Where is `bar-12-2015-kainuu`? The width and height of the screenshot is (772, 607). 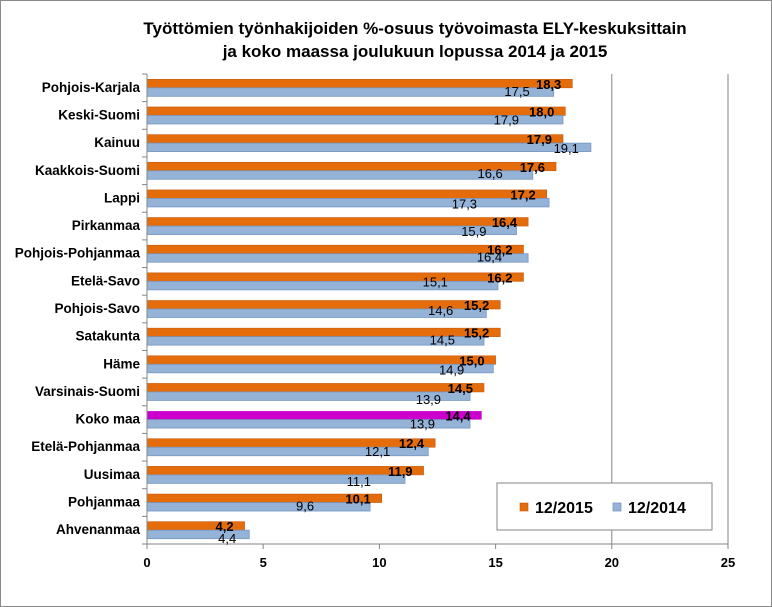 bar-12-2015-kainuu is located at coordinates (355, 139).